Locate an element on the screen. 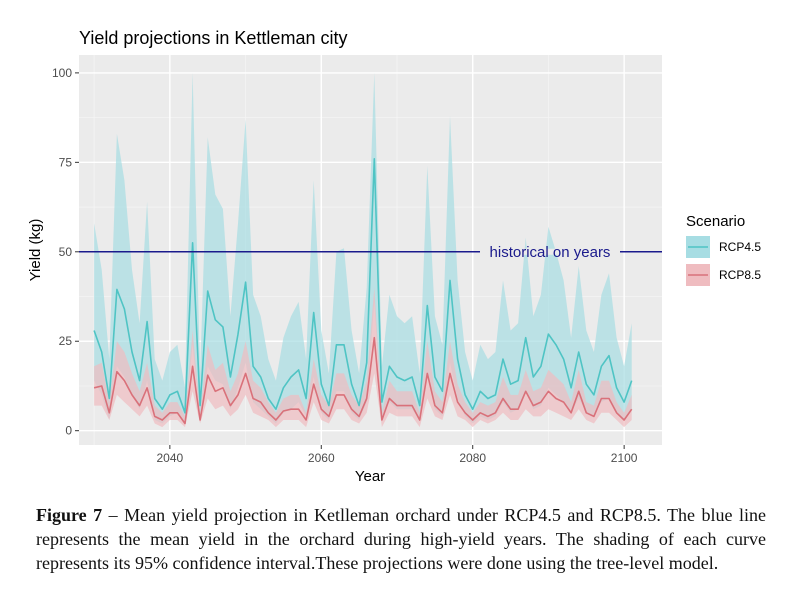 Image resolution: width=800 pixels, height=600 pixels. chart-title: Yield projections in Kettleman city is located at coordinates (213, 38).